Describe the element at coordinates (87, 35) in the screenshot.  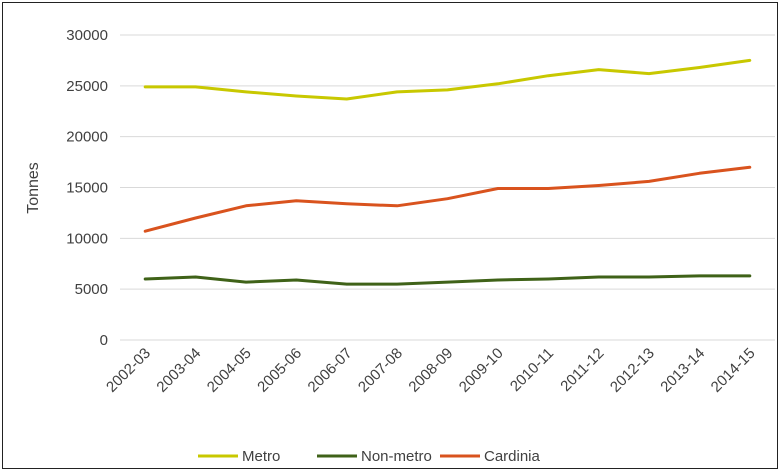
I see `y-tick-label: 30000` at that location.